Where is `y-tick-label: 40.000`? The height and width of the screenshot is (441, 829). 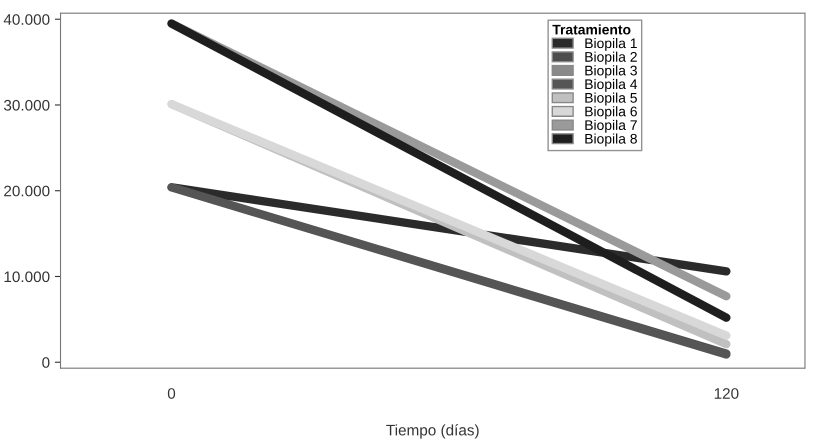
y-tick-label: 40.000 is located at coordinates (27, 19).